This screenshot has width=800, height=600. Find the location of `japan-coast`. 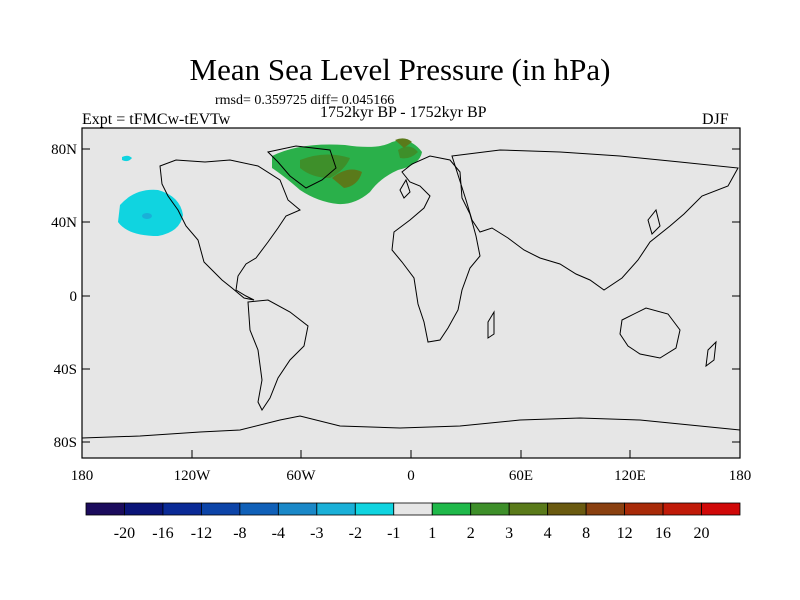

japan-coast is located at coordinates (654, 221).